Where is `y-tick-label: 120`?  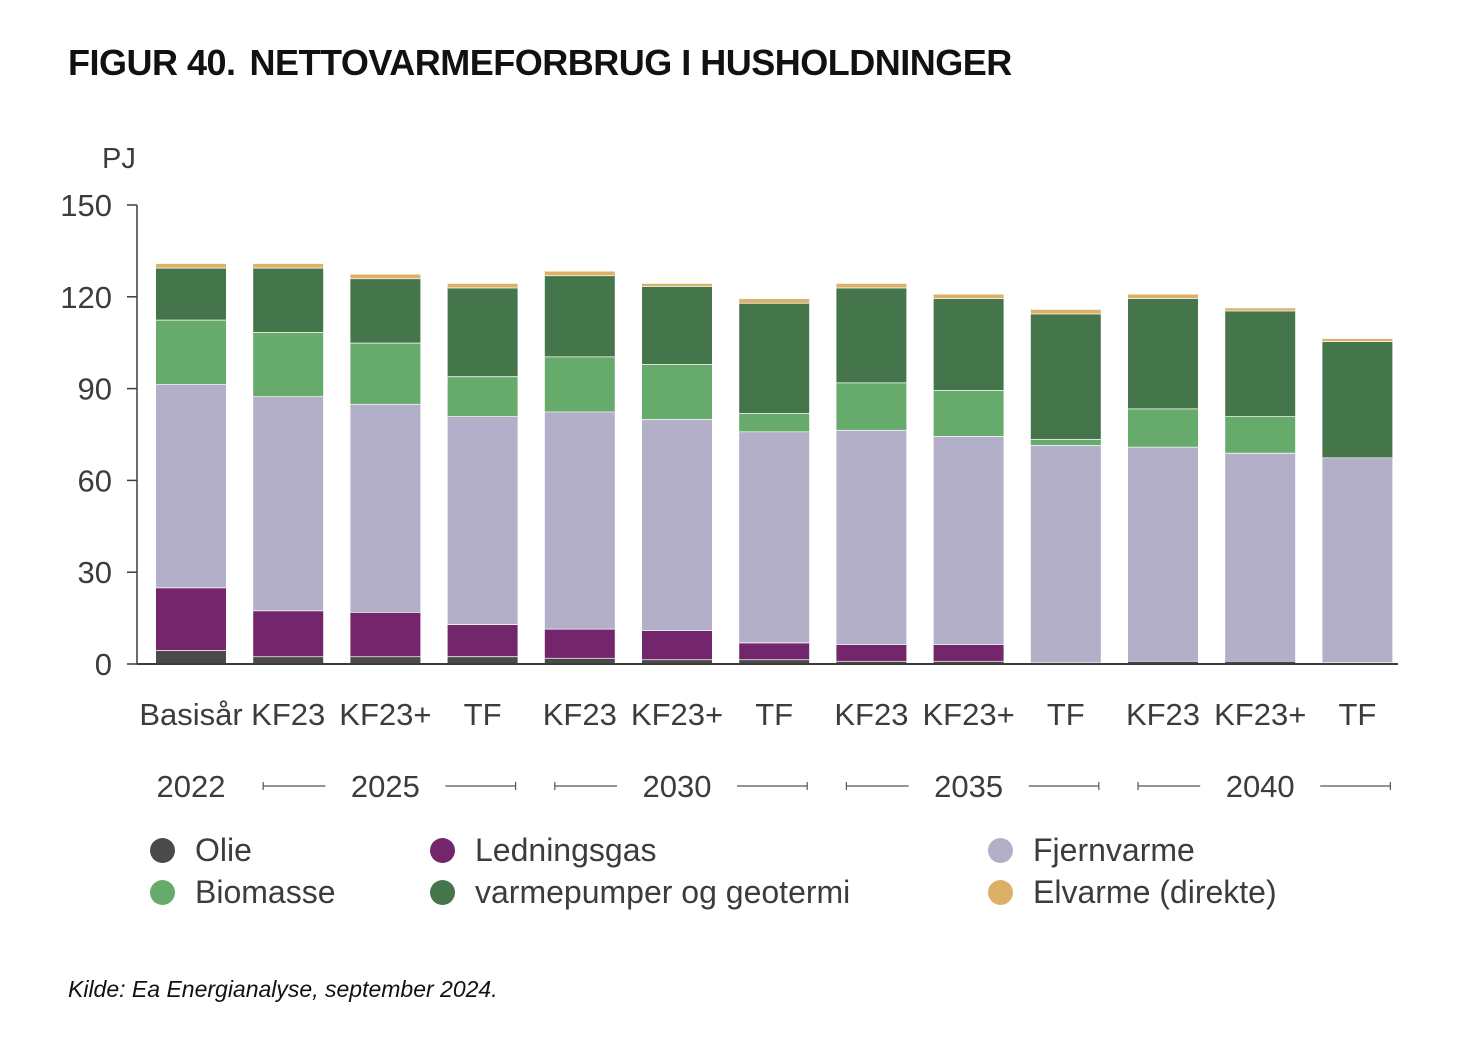
y-tick-label: 120 is located at coordinates (86, 297).